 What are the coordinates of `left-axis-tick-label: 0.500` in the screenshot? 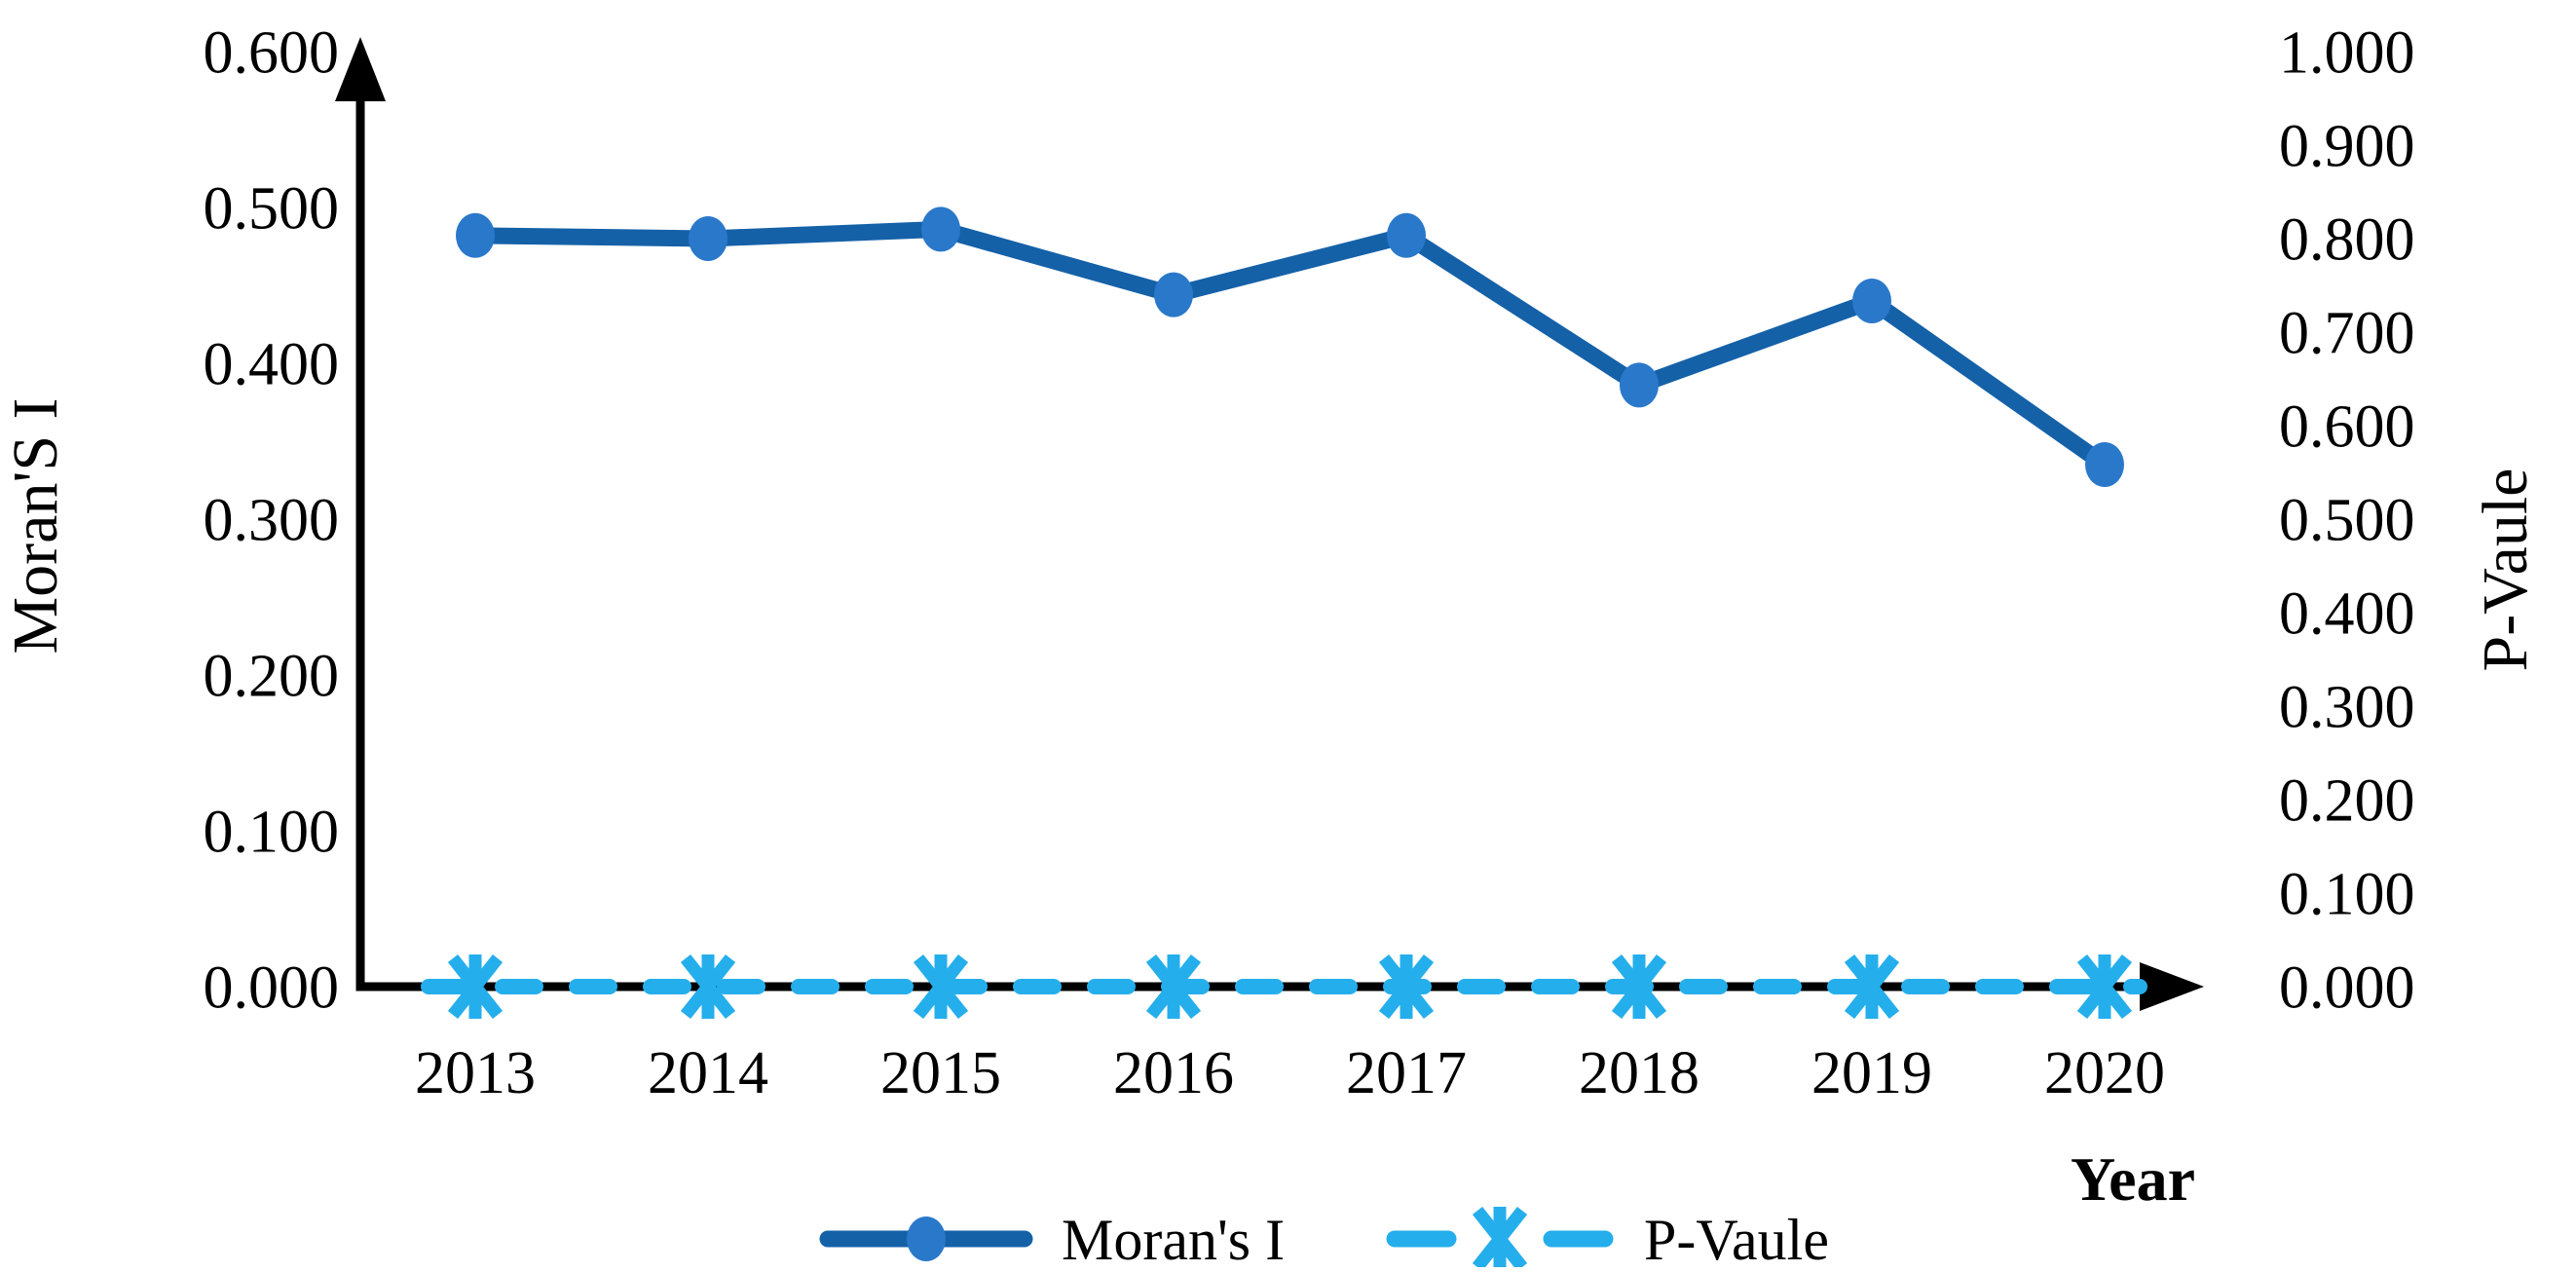 It's located at (272, 209).